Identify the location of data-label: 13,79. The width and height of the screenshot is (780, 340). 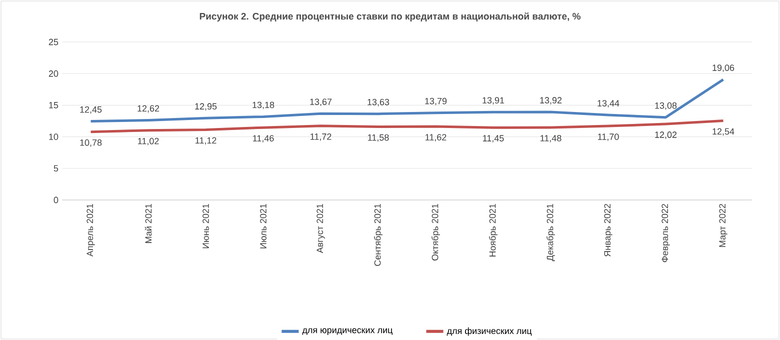
(436, 102).